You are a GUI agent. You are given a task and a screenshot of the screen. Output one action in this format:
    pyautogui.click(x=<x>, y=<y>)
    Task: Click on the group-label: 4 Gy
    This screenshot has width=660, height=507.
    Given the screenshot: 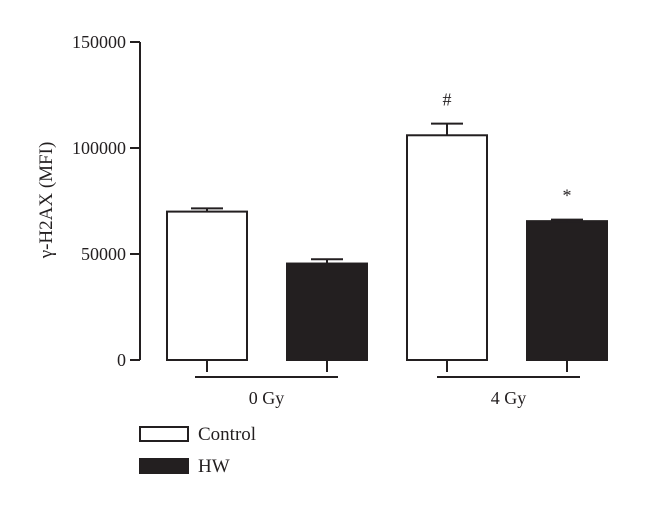 What is the action you would take?
    pyautogui.click(x=509, y=398)
    